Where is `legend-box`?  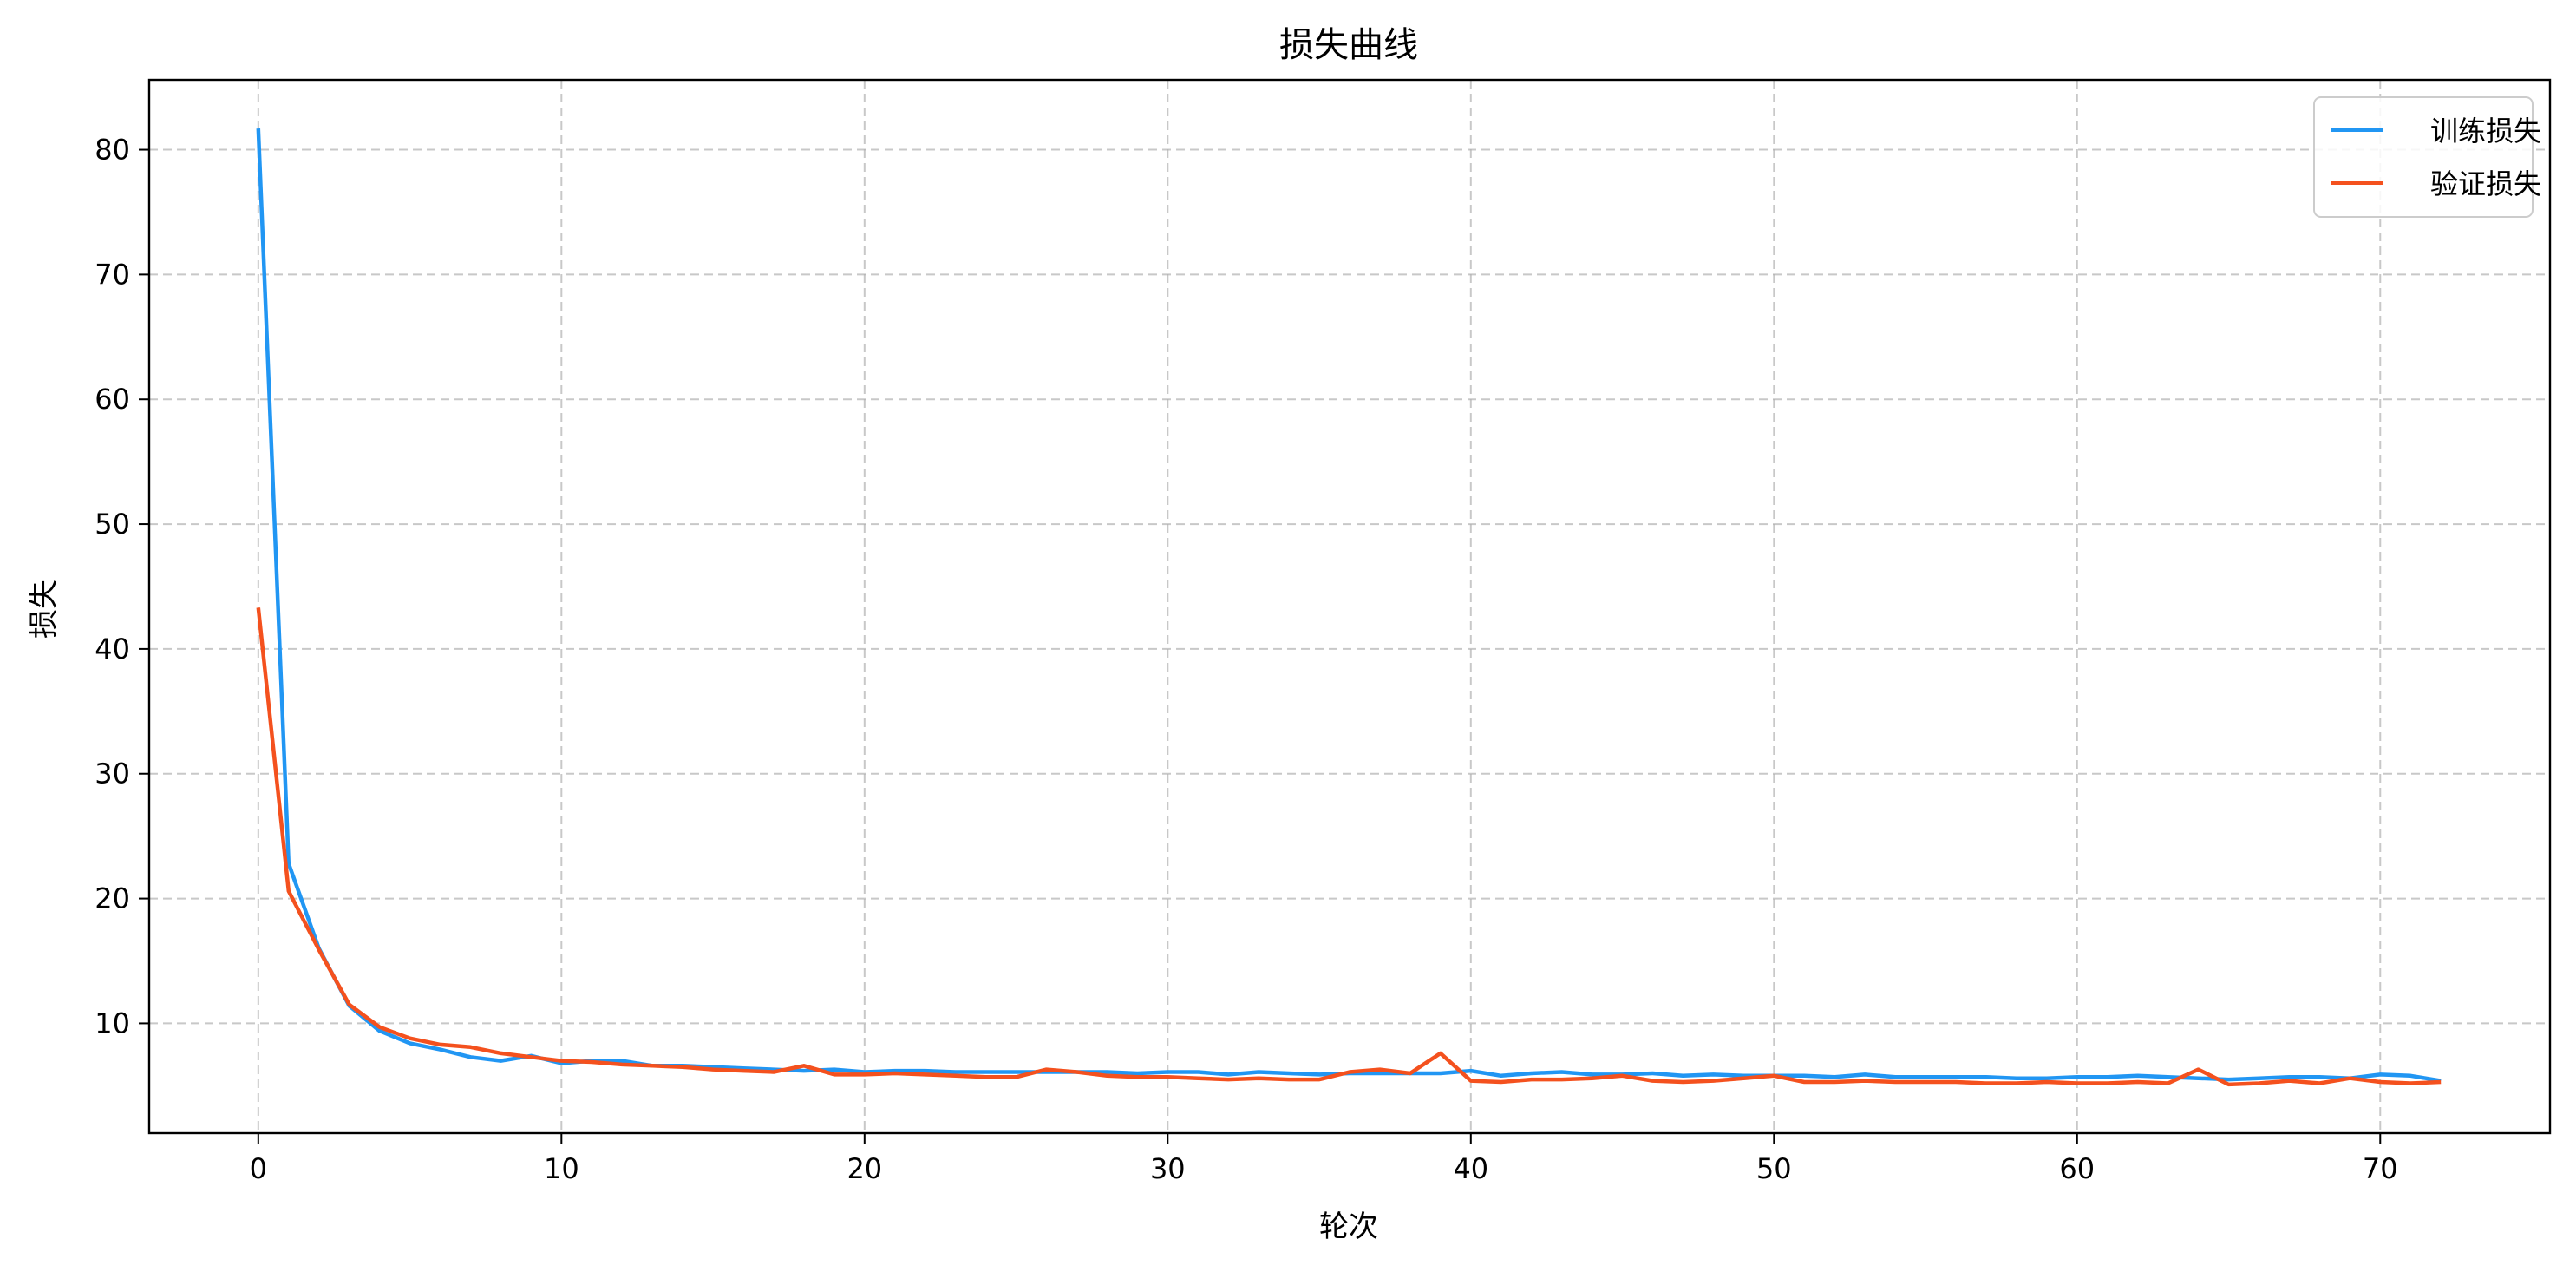 legend-box is located at coordinates (2423, 157).